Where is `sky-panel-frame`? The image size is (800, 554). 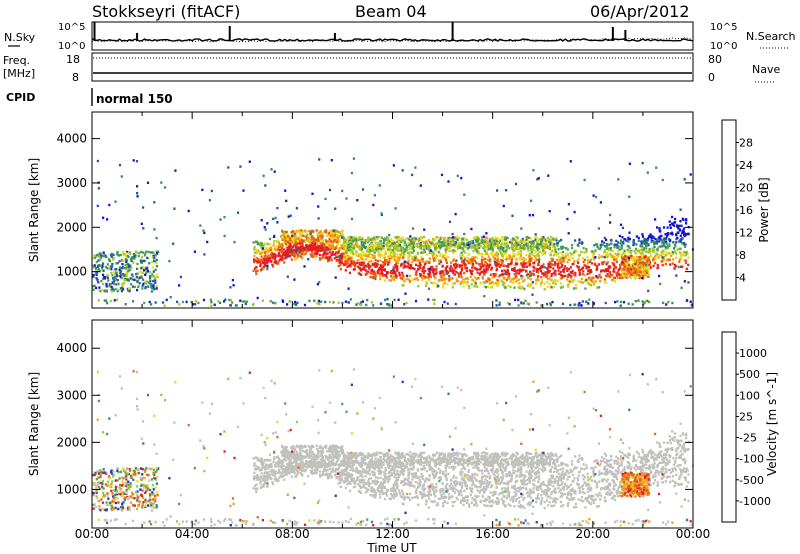
sky-panel-frame is located at coordinates (392, 36).